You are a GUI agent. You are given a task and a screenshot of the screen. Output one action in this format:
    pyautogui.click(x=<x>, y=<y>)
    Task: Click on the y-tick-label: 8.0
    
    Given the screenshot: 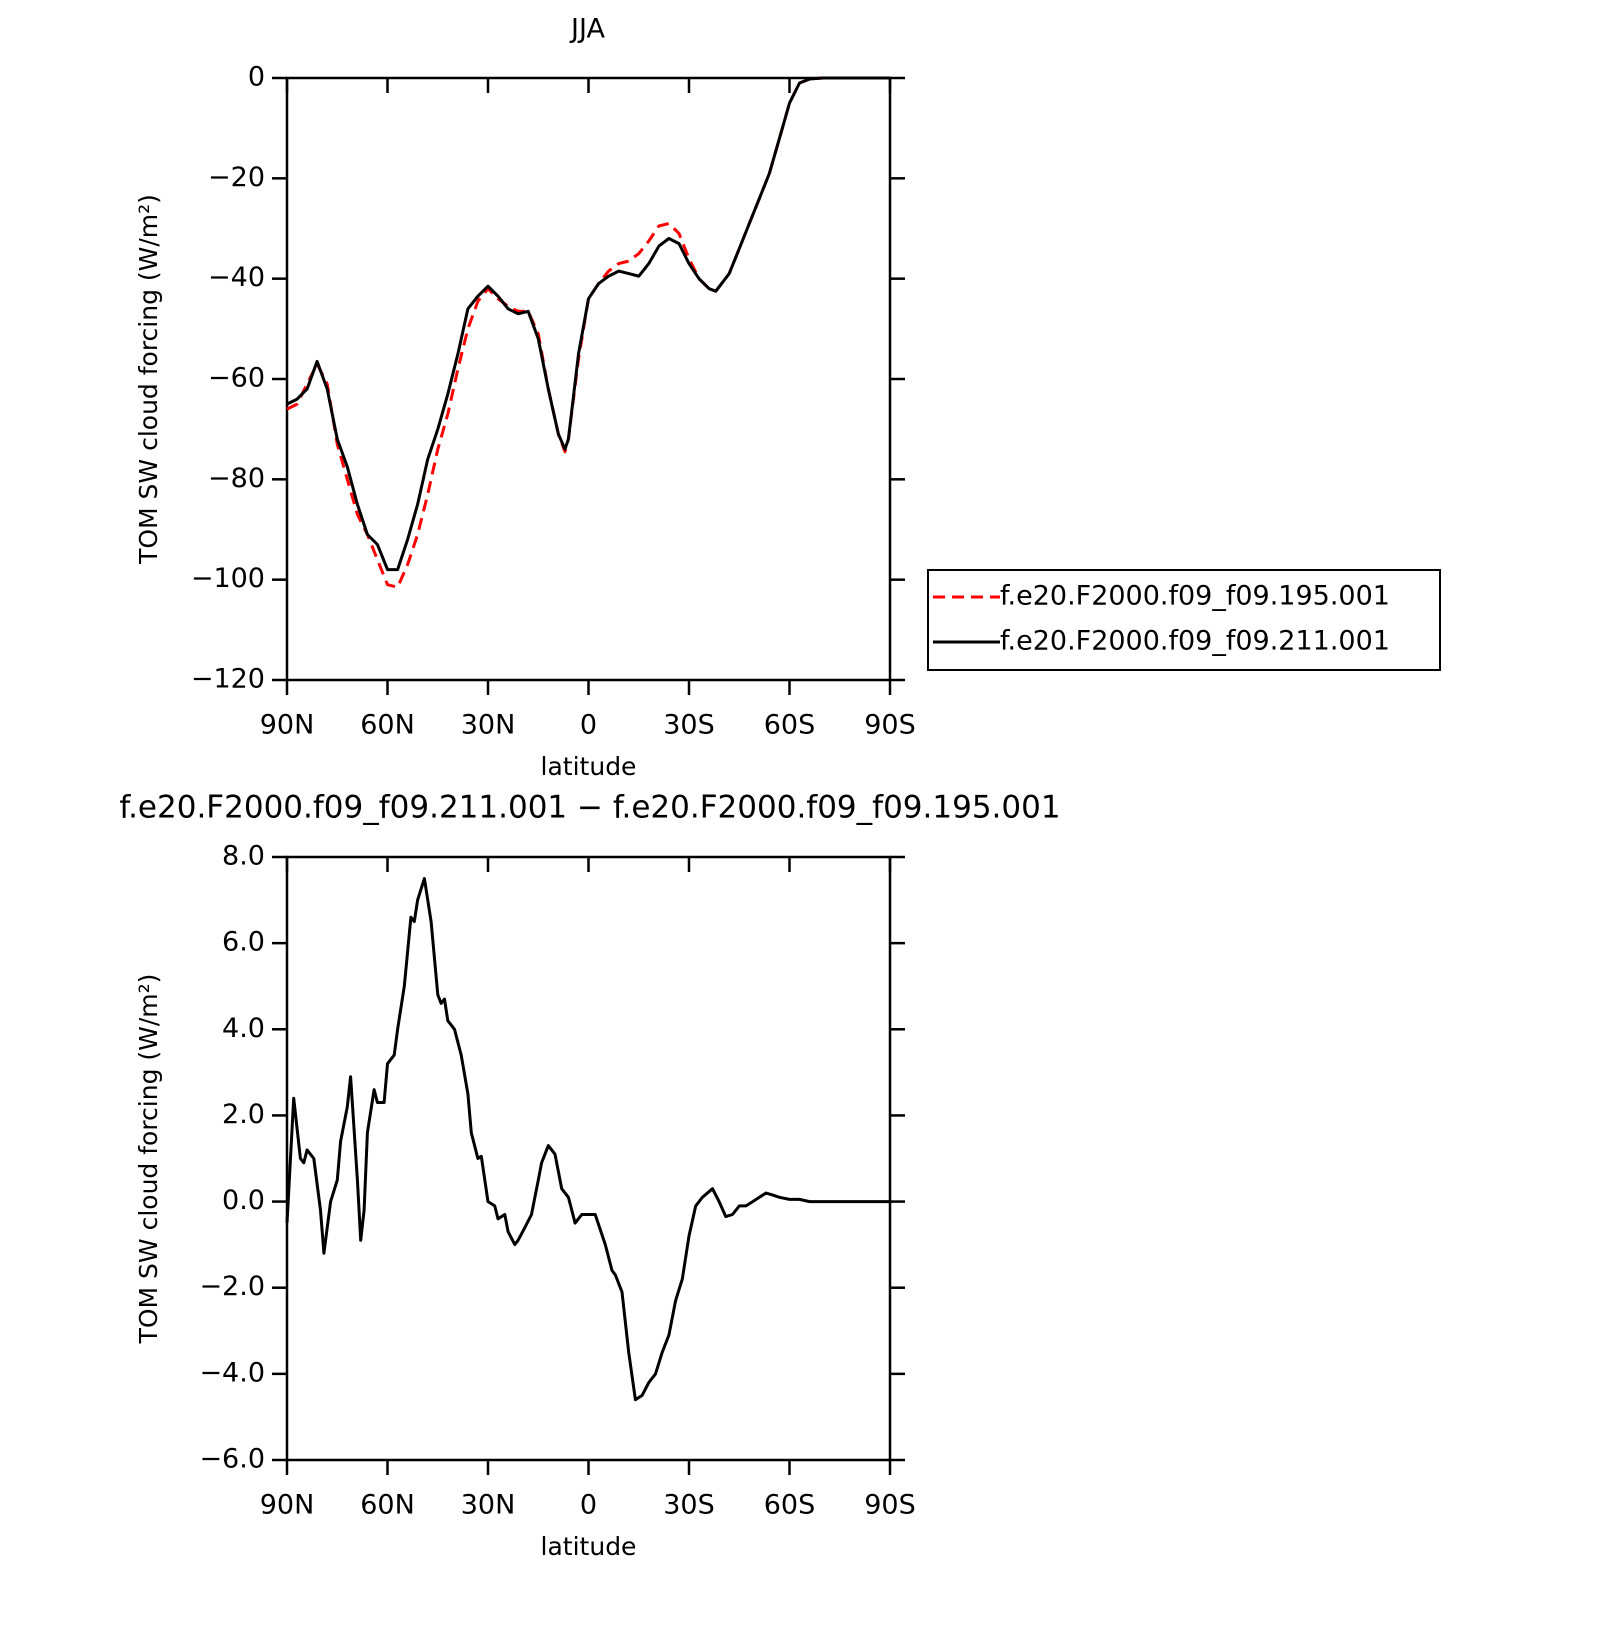 What is the action you would take?
    pyautogui.click(x=243, y=856)
    